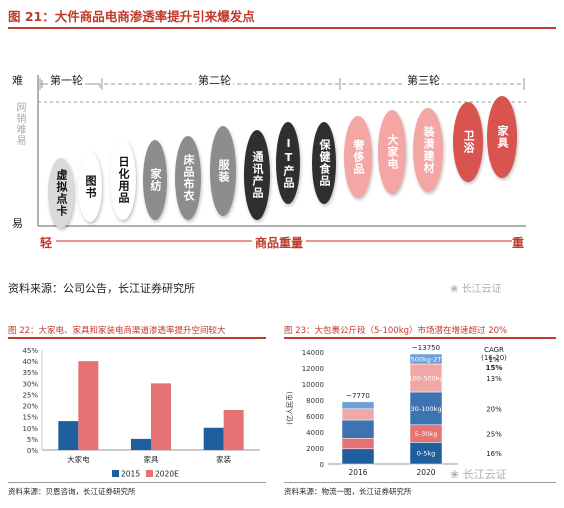 The width and height of the screenshot is (564, 508). What do you see at coordinates (348, 491) in the screenshot?
I see `fig23-source: 资料来源：物流一图，长江证券研究所` at bounding box center [348, 491].